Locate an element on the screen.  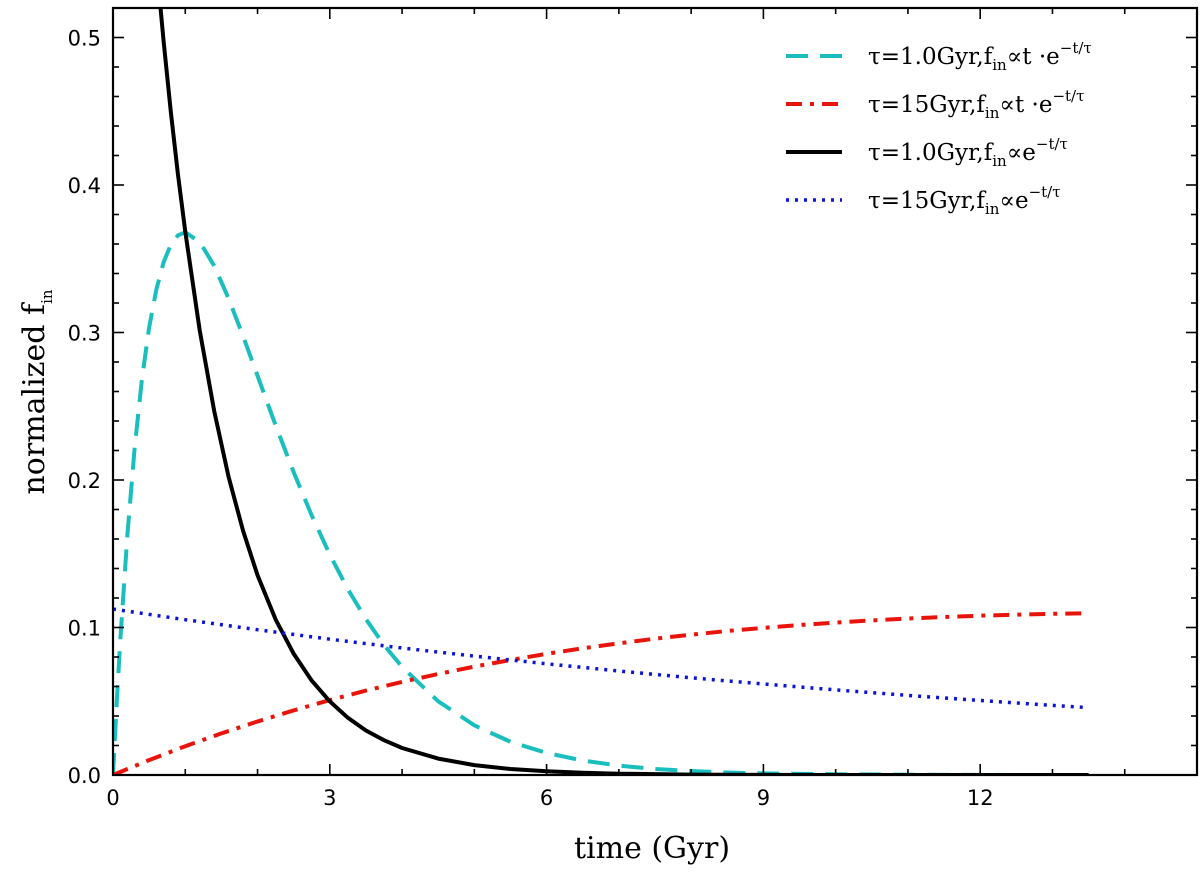
x-tick-label: 9 is located at coordinates (763, 798).